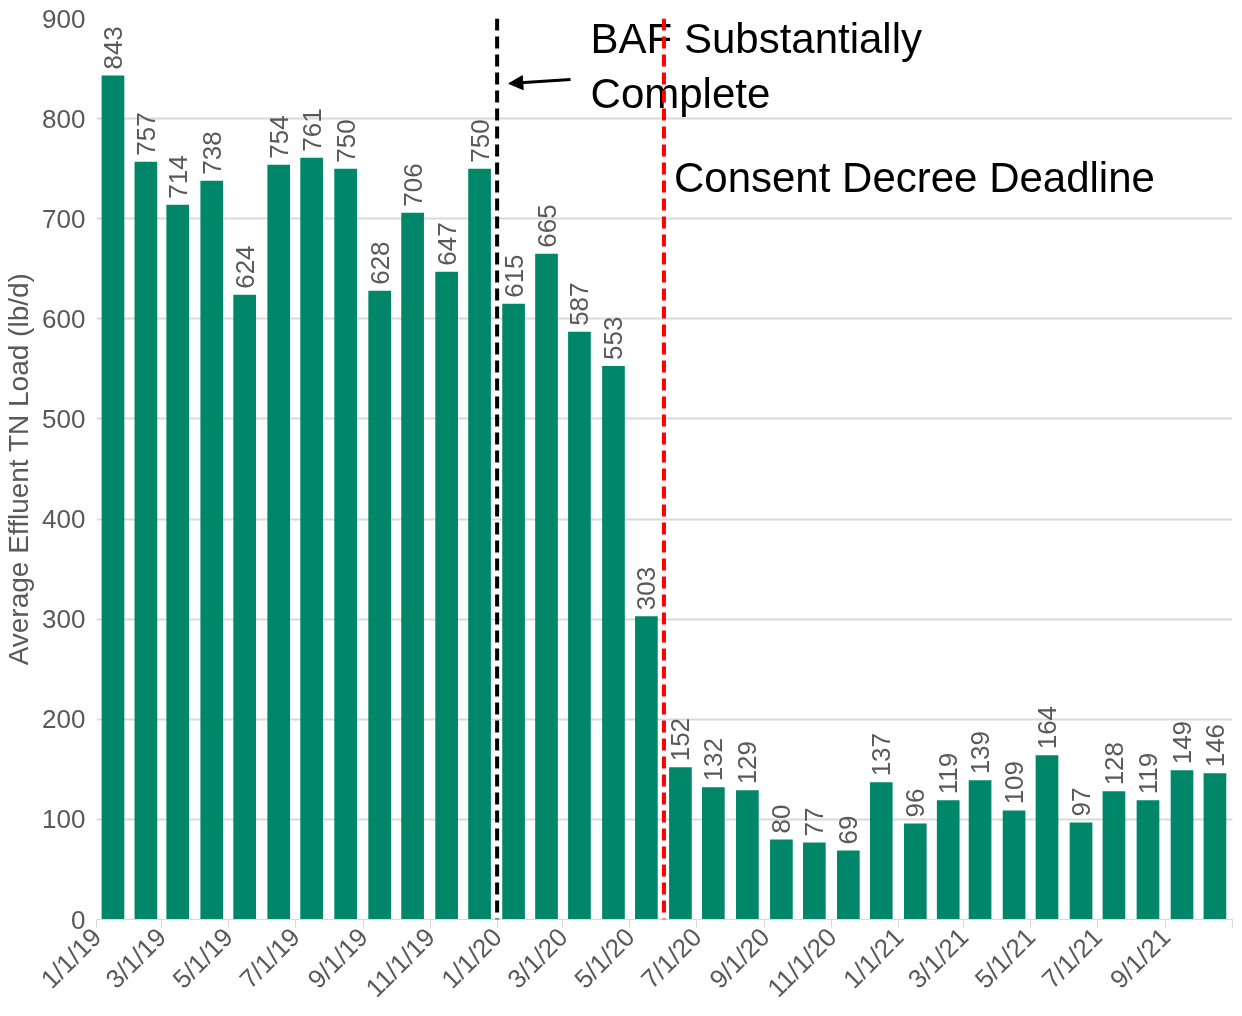 The width and height of the screenshot is (1242, 1016). I want to click on data-label: 77, so click(814, 822).